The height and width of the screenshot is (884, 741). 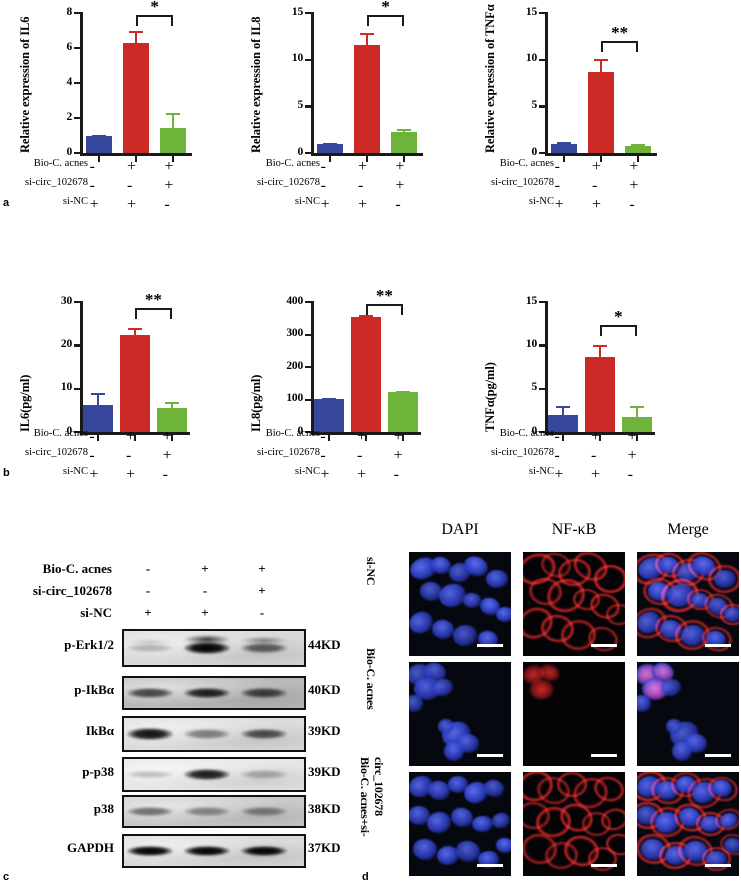 I want to click on blot-condition-value-1-1: -, so click(x=205, y=590).